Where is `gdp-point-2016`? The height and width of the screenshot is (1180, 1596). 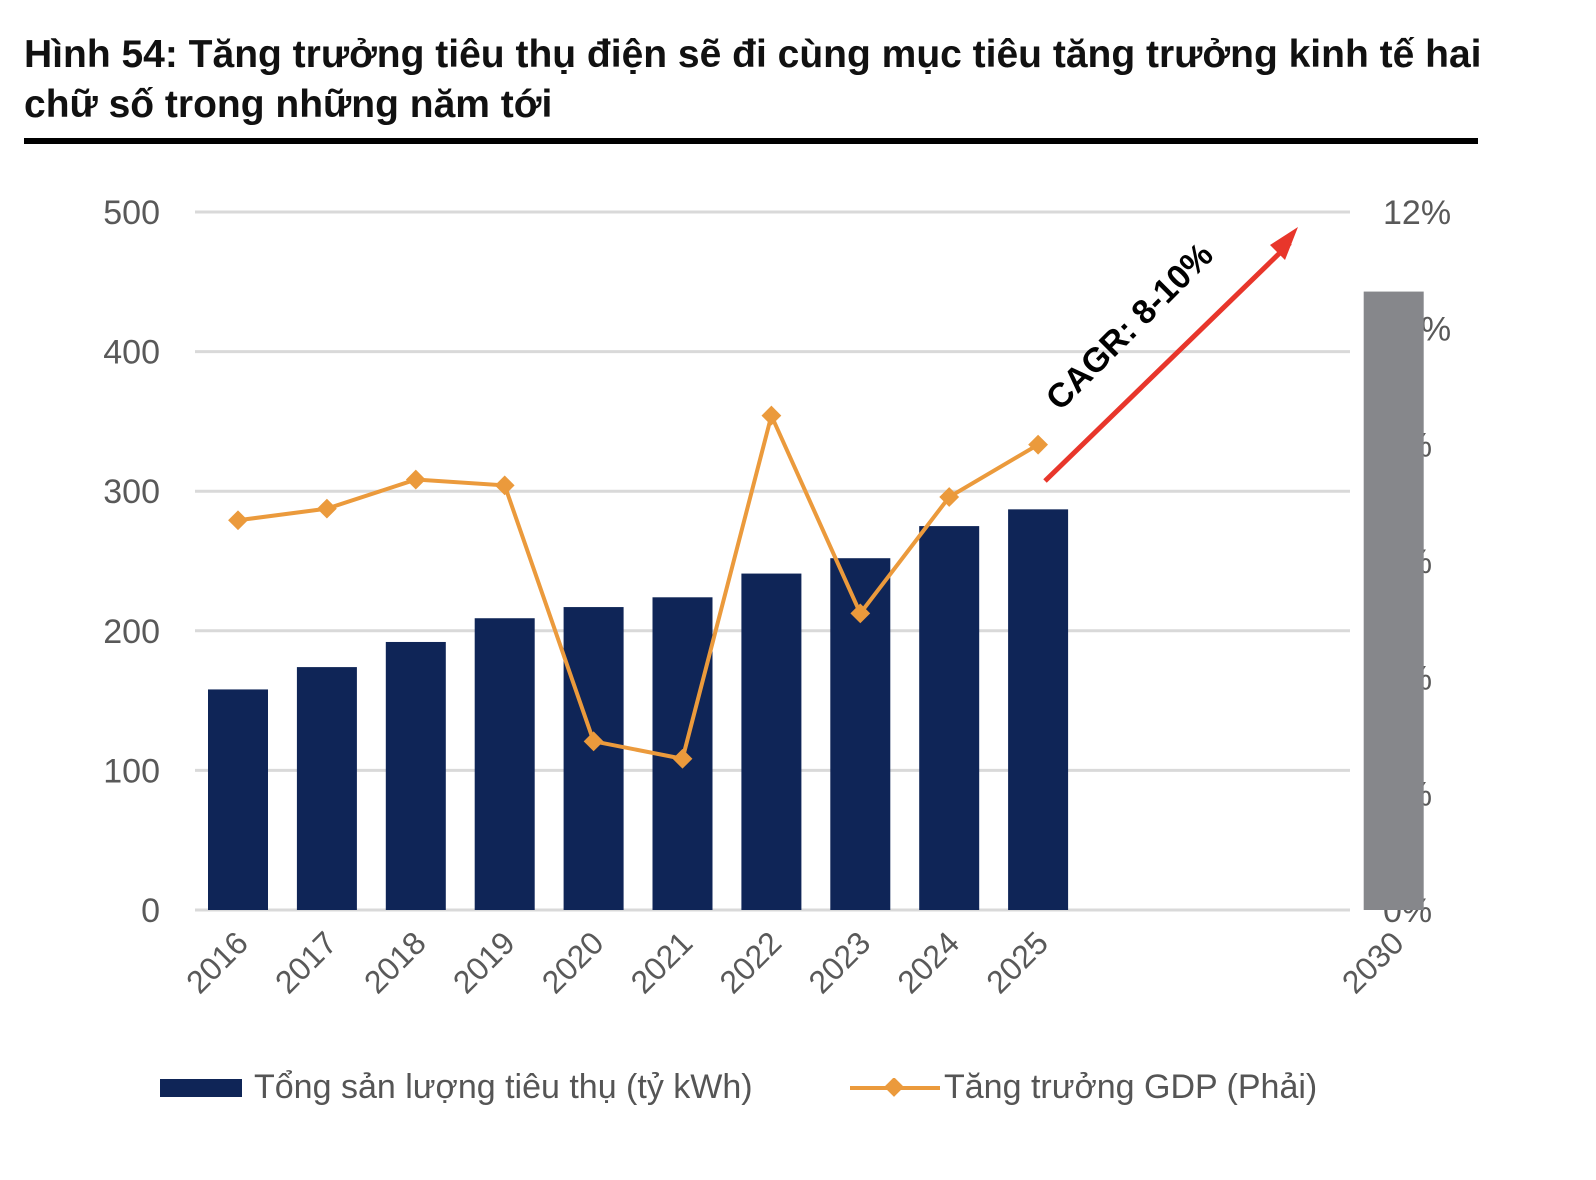 gdp-point-2016 is located at coordinates (238, 520).